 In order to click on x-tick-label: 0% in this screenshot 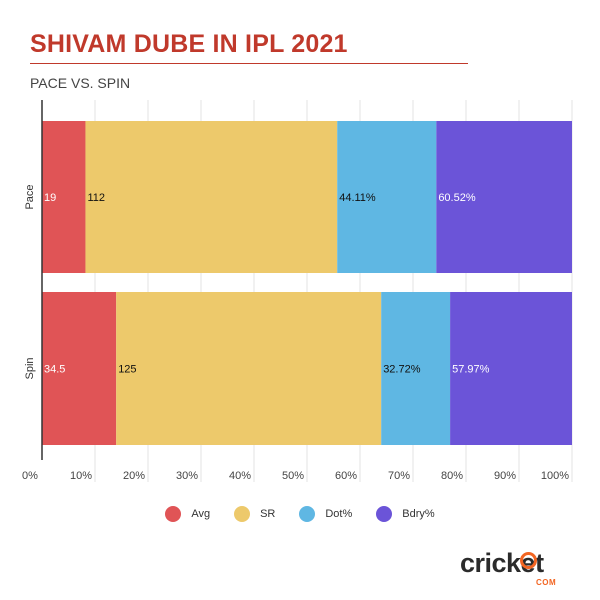, I will do `click(30, 476)`.